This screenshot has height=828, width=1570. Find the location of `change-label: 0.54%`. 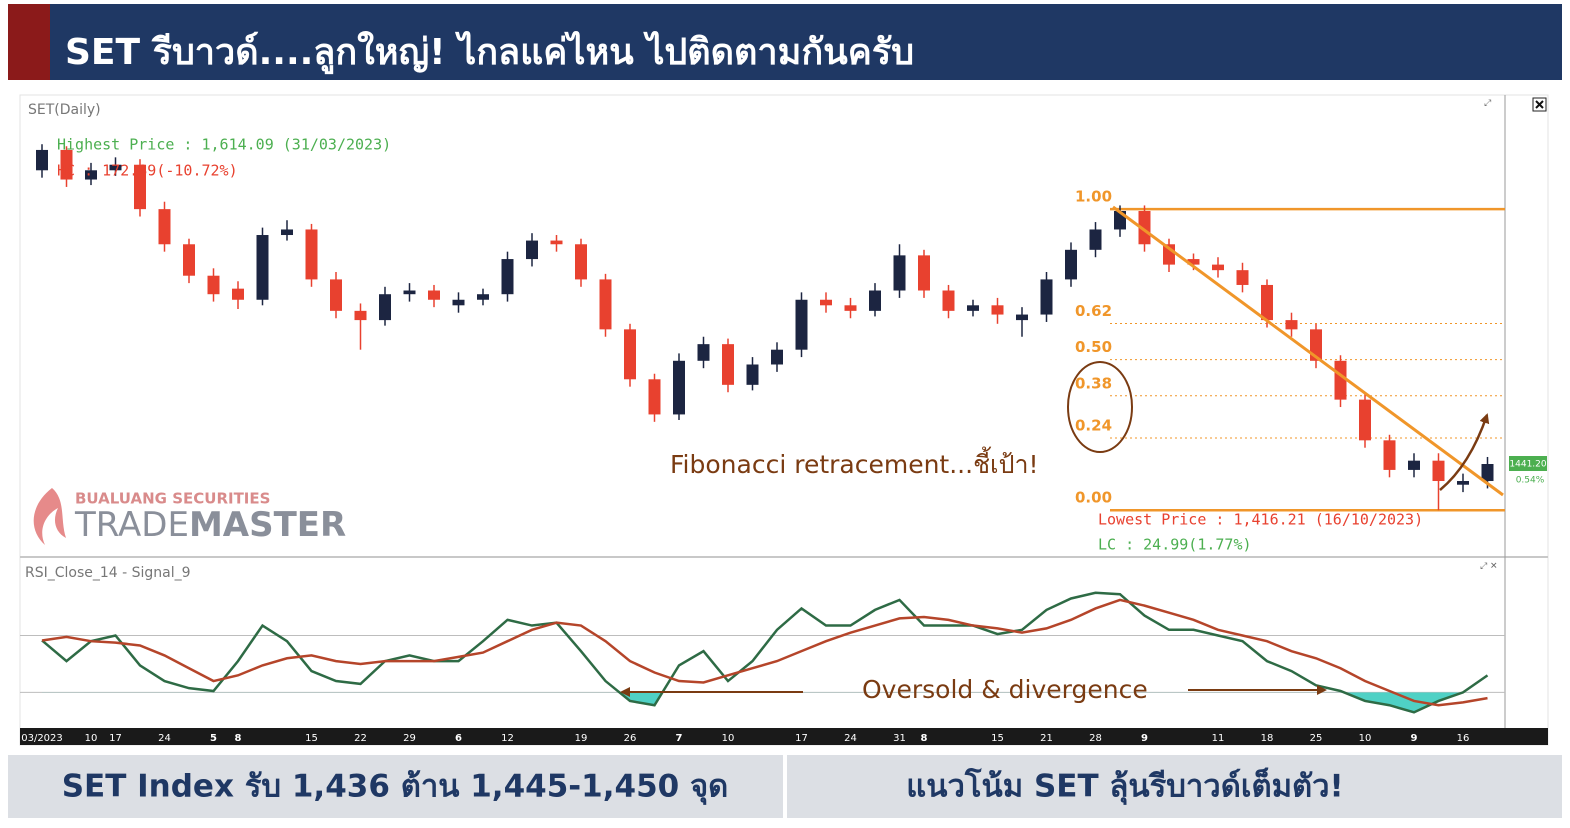

change-label: 0.54% is located at coordinates (1530, 481).